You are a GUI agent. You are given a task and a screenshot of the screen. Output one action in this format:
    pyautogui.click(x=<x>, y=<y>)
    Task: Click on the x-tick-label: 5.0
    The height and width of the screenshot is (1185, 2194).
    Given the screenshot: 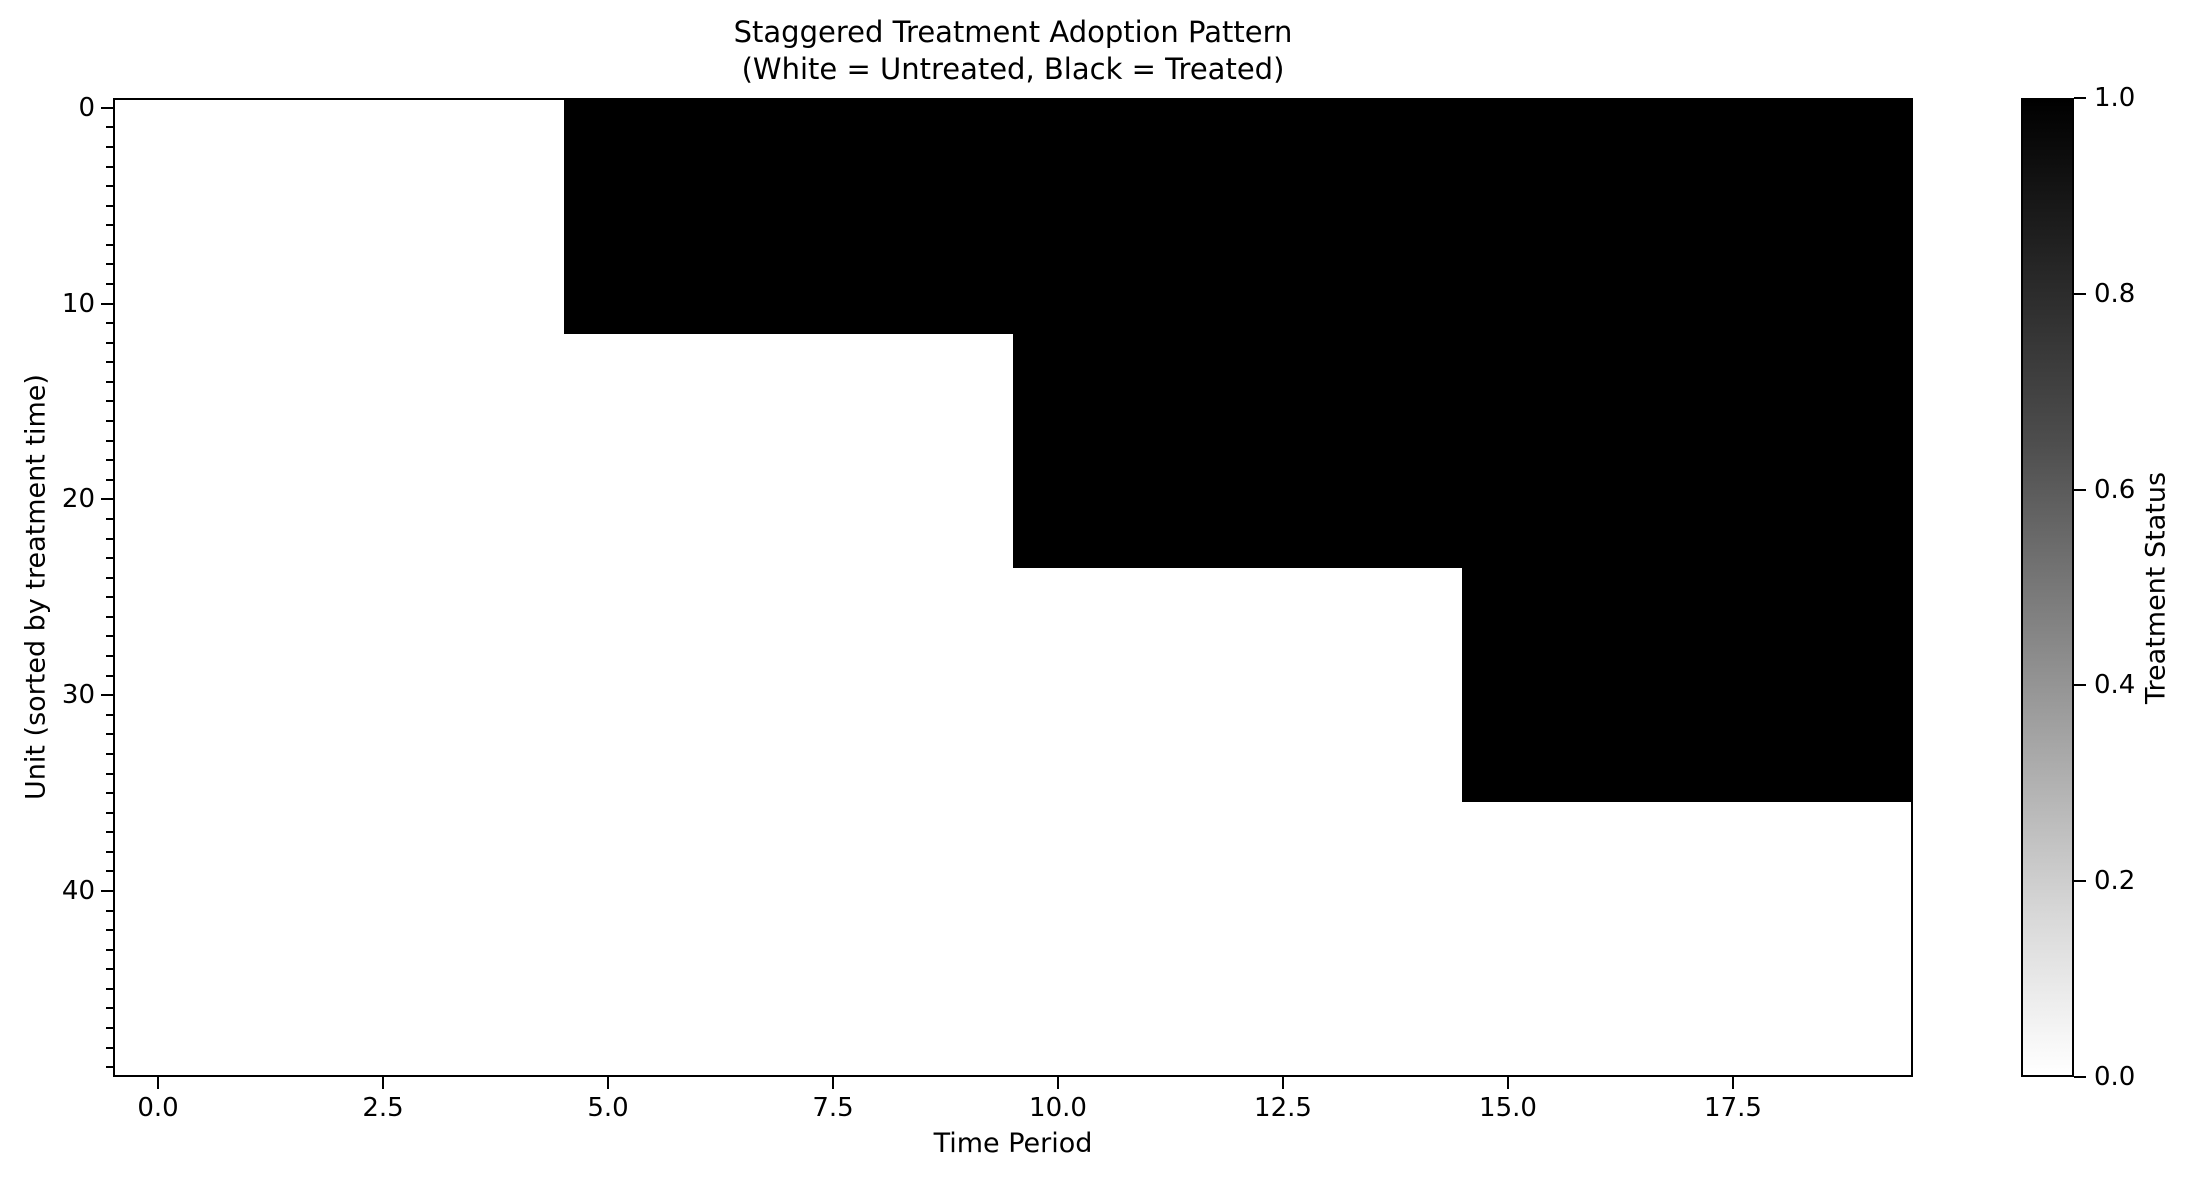 What is the action you would take?
    pyautogui.click(x=608, y=1108)
    